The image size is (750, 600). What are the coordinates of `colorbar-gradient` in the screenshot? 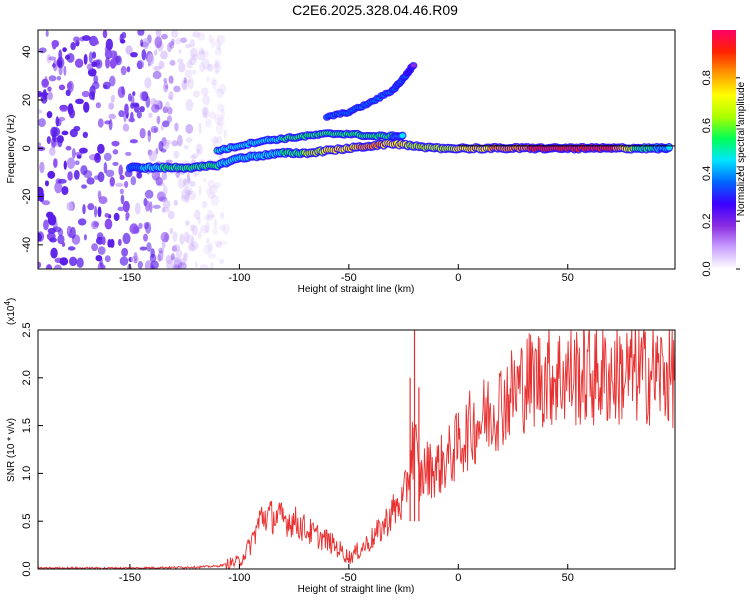 It's located at (724, 149).